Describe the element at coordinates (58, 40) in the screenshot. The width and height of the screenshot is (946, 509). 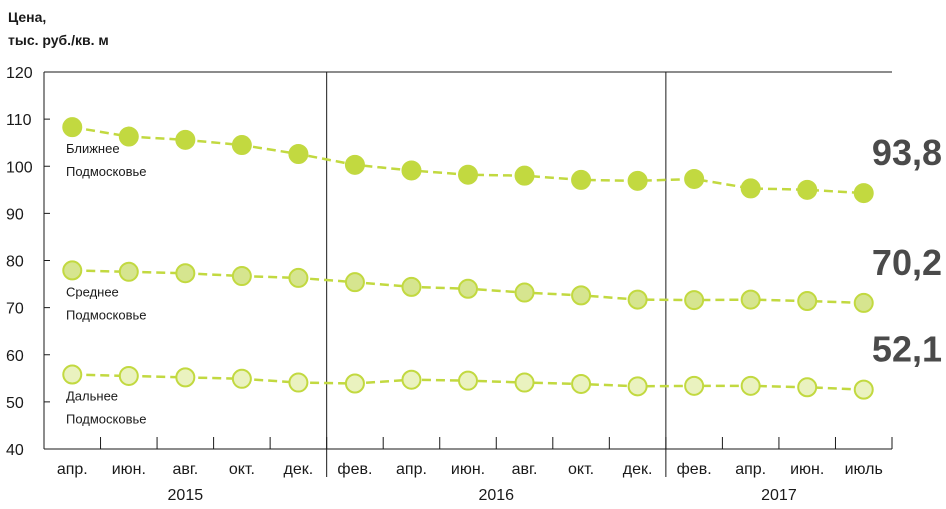
I see `y-axis-title-line-2: тыс. руб./кв. м` at that location.